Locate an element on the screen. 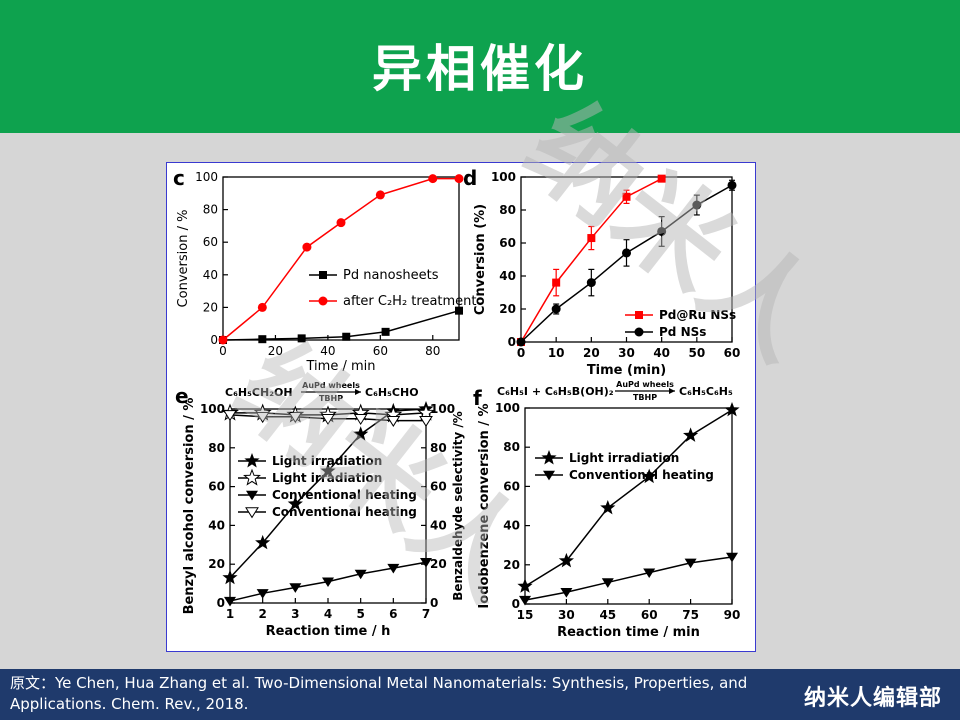 The height and width of the screenshot is (720, 960). y-right-tick-label: 20 is located at coordinates (438, 564).